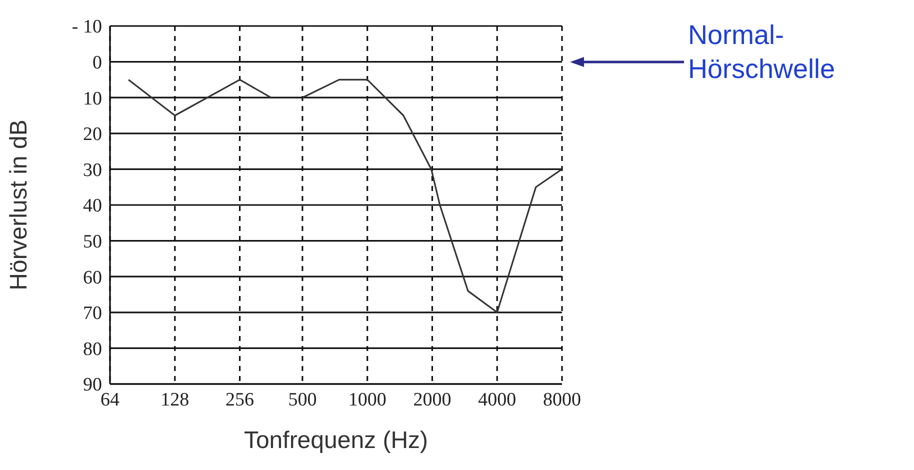 The height and width of the screenshot is (470, 914). What do you see at coordinates (92, 206) in the screenshot?
I see `y-tick-label: 40` at bounding box center [92, 206].